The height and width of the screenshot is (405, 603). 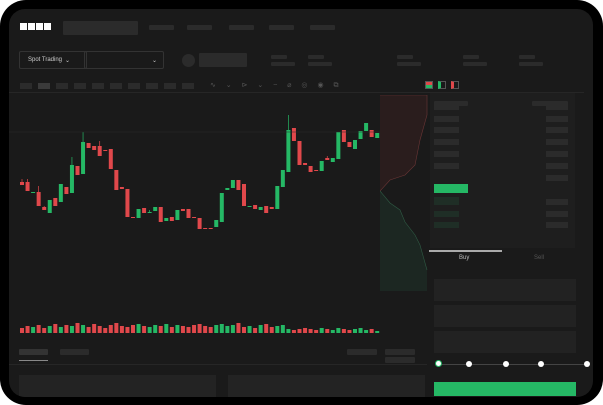 What do you see at coordinates (74, 352) in the screenshot?
I see `tab-order-history` at bounding box center [74, 352].